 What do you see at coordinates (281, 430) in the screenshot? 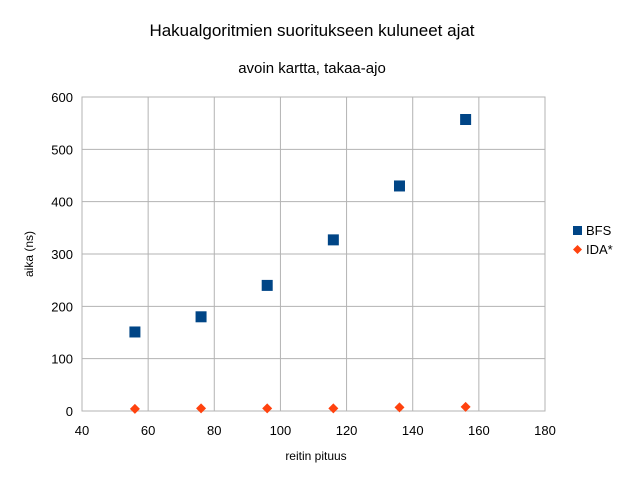
I see `x-tick-label: 100` at bounding box center [281, 430].